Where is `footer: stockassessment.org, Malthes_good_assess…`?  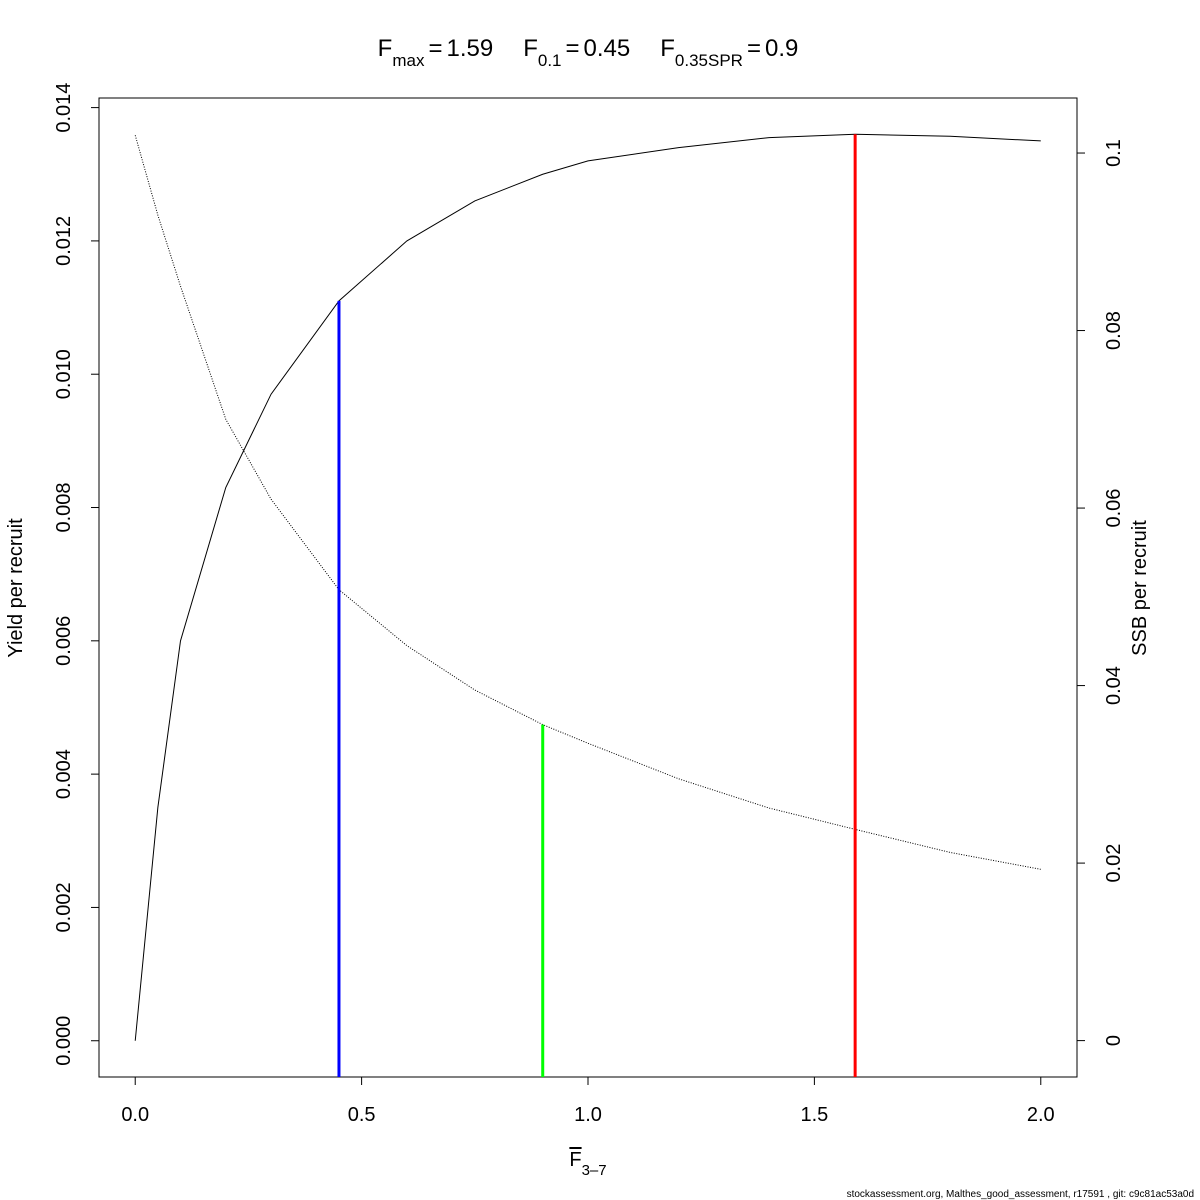
footer: stockassessment.org, Malthes_good_assess… is located at coordinates (1020, 1194).